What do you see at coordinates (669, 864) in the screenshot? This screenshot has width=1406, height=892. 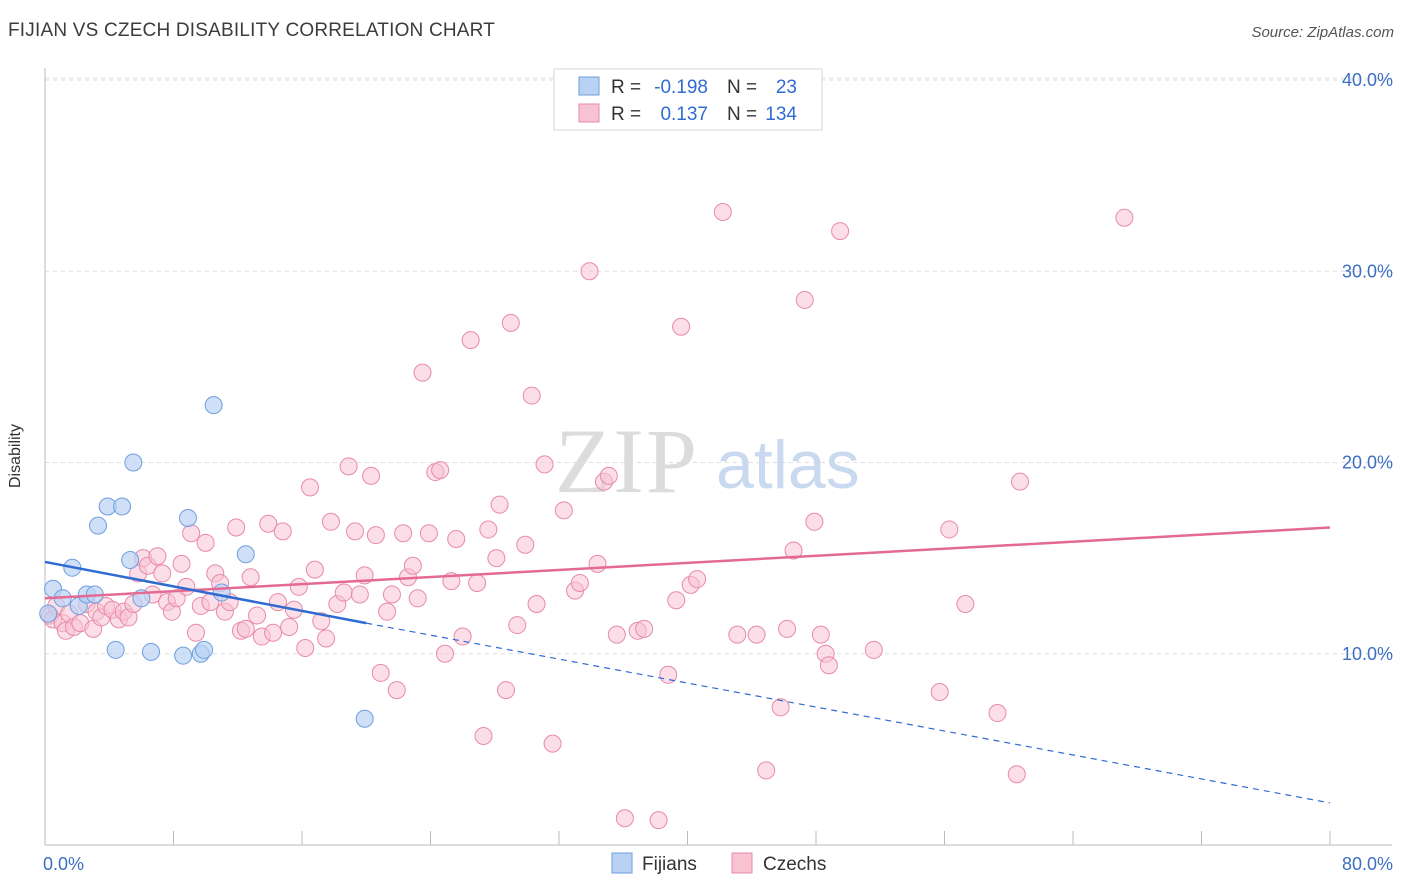 I see `bottom-legend-label-fijians: Fijians` at bounding box center [669, 864].